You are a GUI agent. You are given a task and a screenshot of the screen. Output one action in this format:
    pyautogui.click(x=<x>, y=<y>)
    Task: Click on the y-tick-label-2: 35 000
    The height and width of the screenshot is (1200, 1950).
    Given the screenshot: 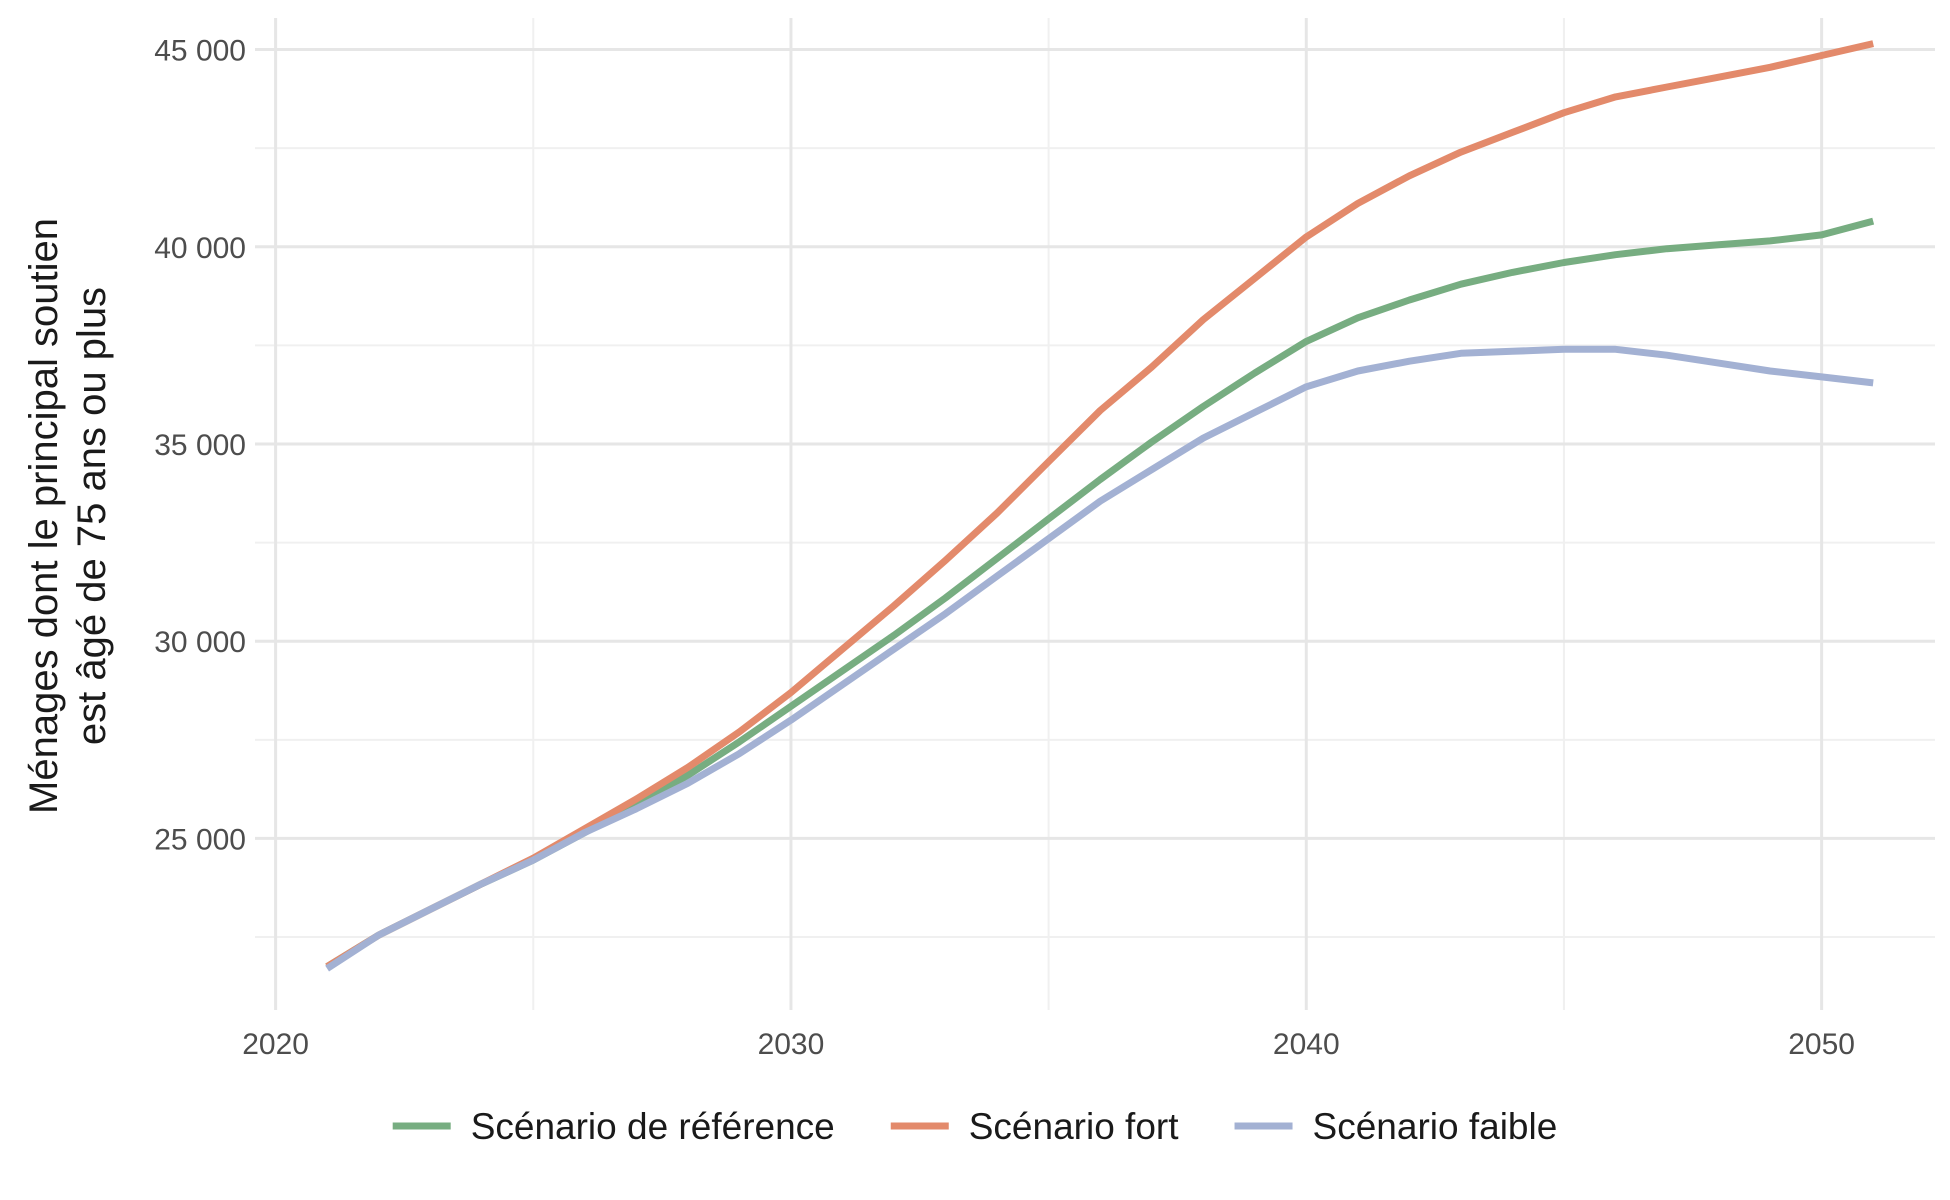 What is the action you would take?
    pyautogui.click(x=200, y=445)
    